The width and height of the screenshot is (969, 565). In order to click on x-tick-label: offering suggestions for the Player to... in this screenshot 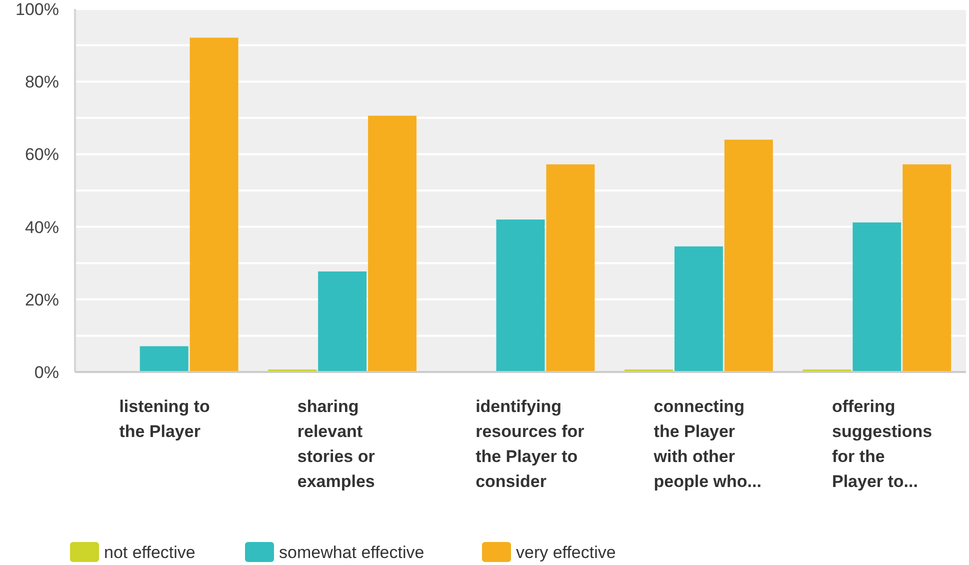, I will do `click(882, 444)`.